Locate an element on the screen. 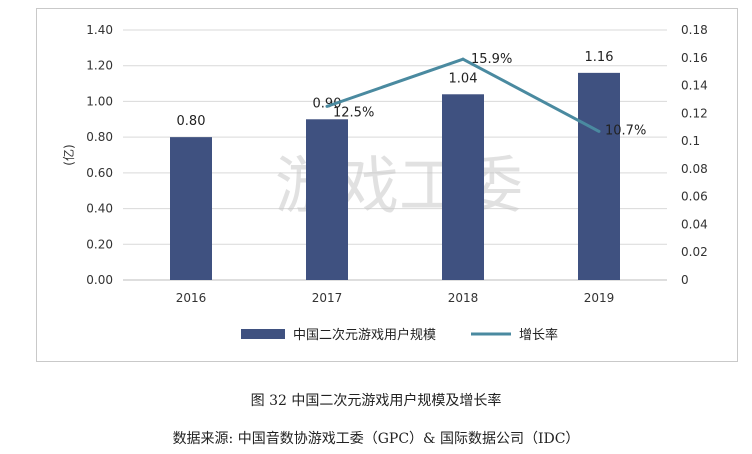 Image resolution: width=752 pixels, height=454 pixels. y-tick-label: 1.20 is located at coordinates (99, 66).